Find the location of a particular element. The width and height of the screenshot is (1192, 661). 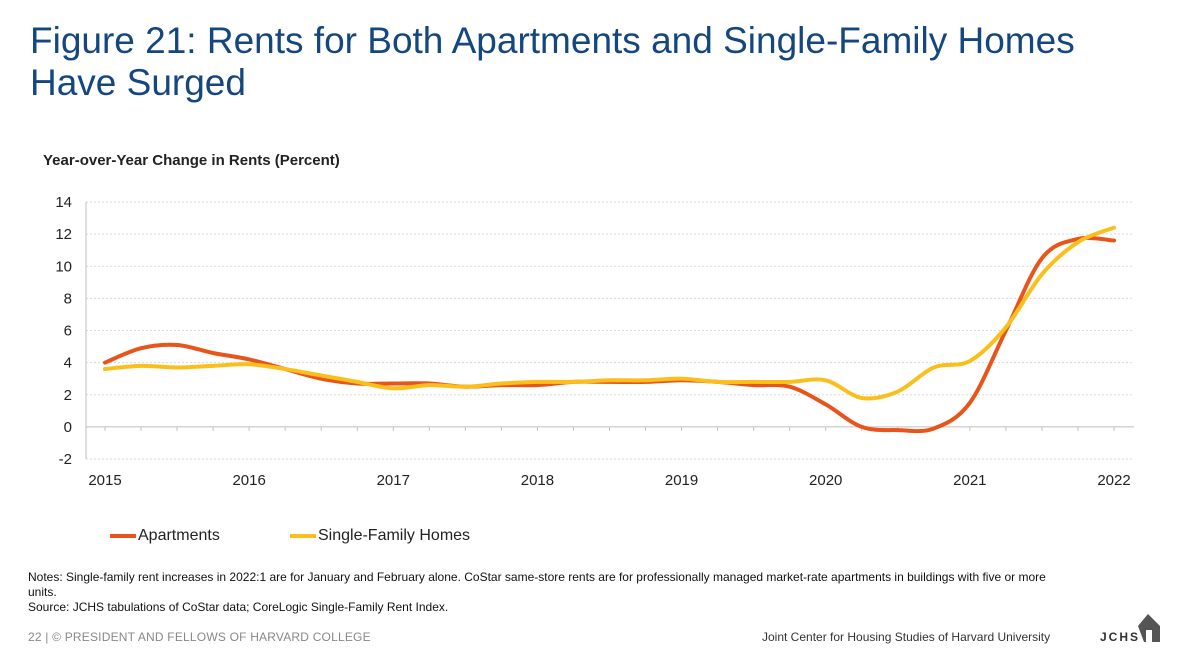

y-tick-label: 14 is located at coordinates (63, 202).